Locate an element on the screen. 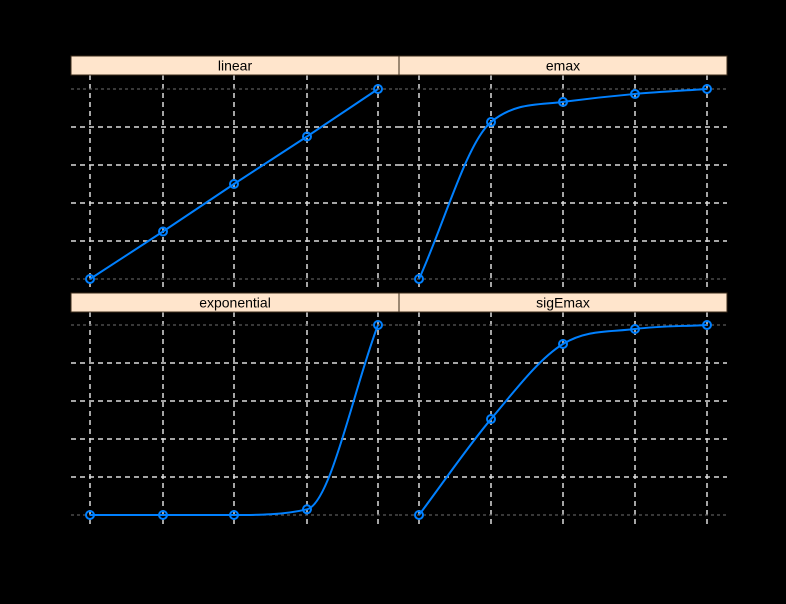 This screenshot has width=786, height=604. strip-emax: emax is located at coordinates (563, 65).